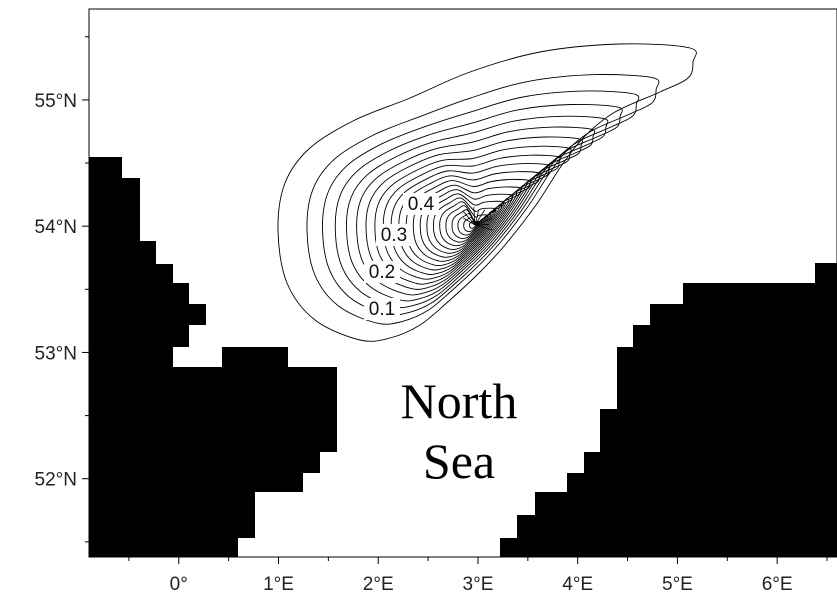 The width and height of the screenshot is (837, 602). What do you see at coordinates (677, 584) in the screenshot?
I see `x-tick-label: 5°E` at bounding box center [677, 584].